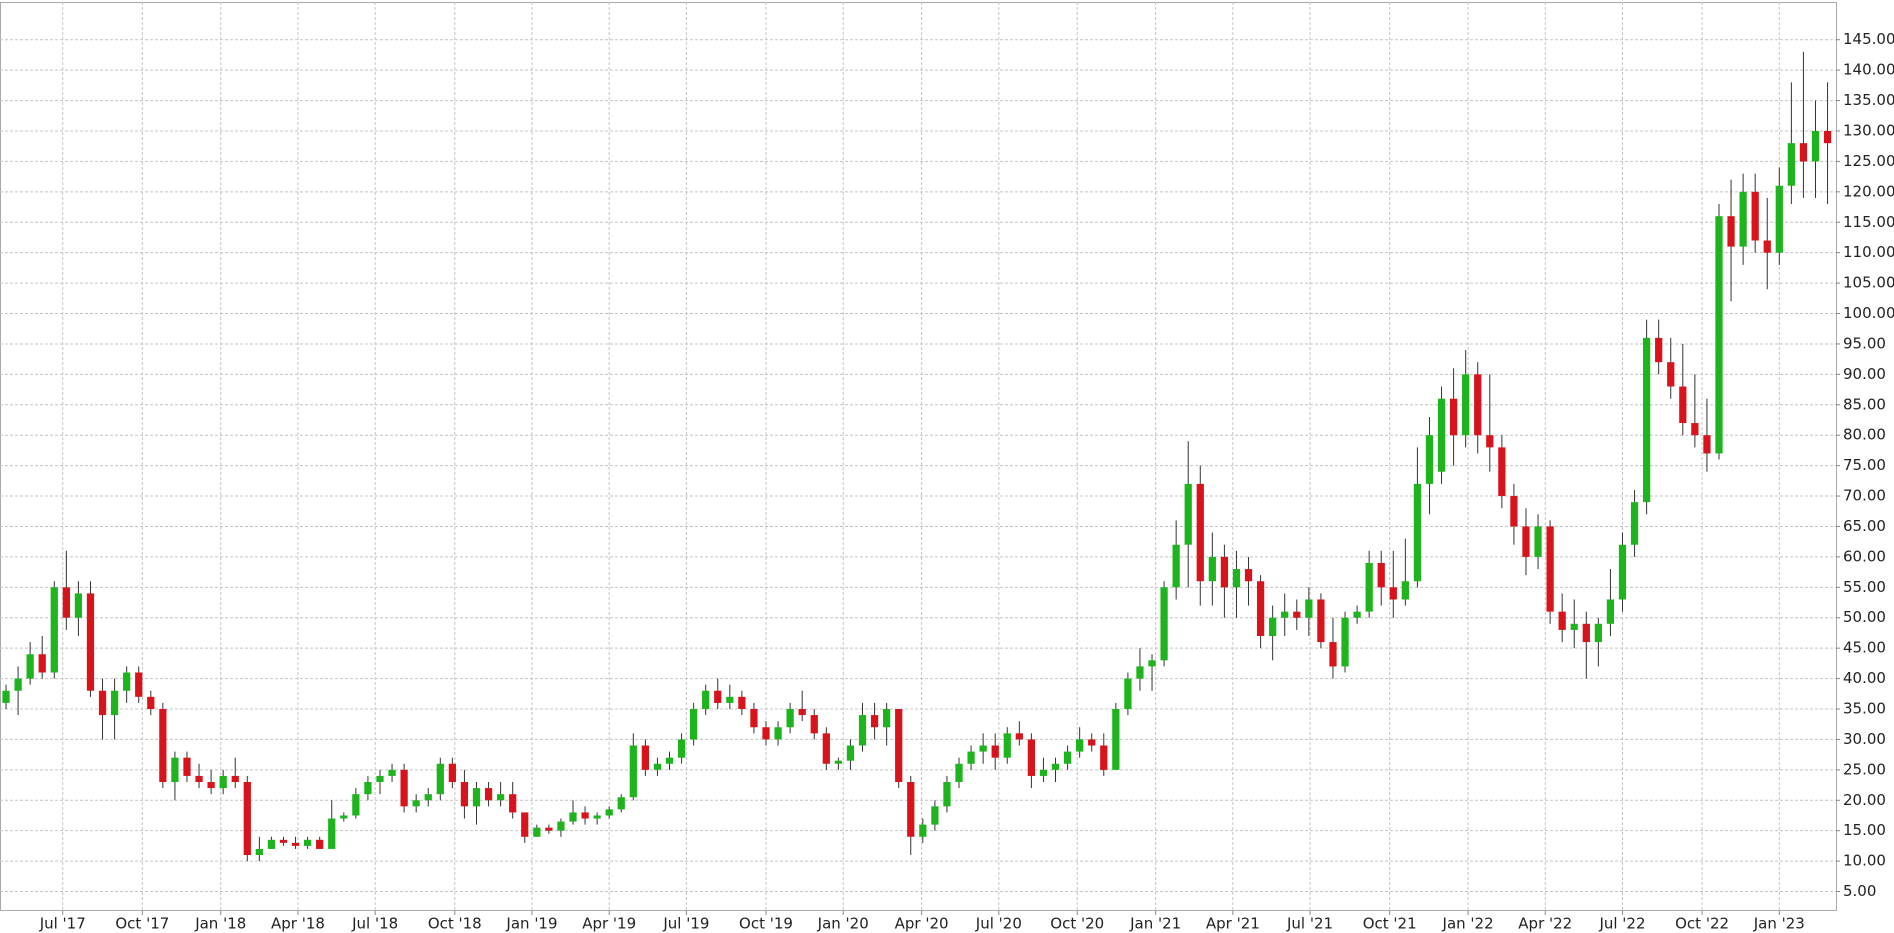 Image resolution: width=1894 pixels, height=933 pixels. I want to click on y-tick-label: 90.00, so click(1864, 374).